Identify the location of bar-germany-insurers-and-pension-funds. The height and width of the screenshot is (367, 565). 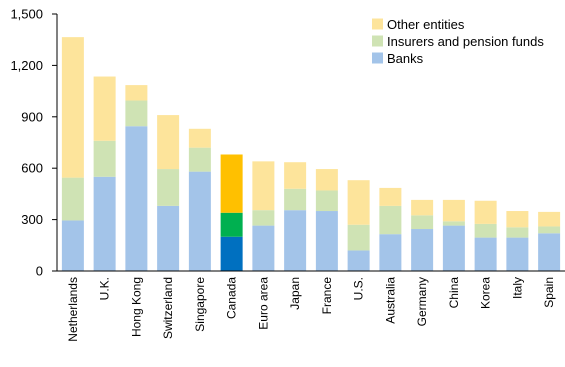
(422, 222).